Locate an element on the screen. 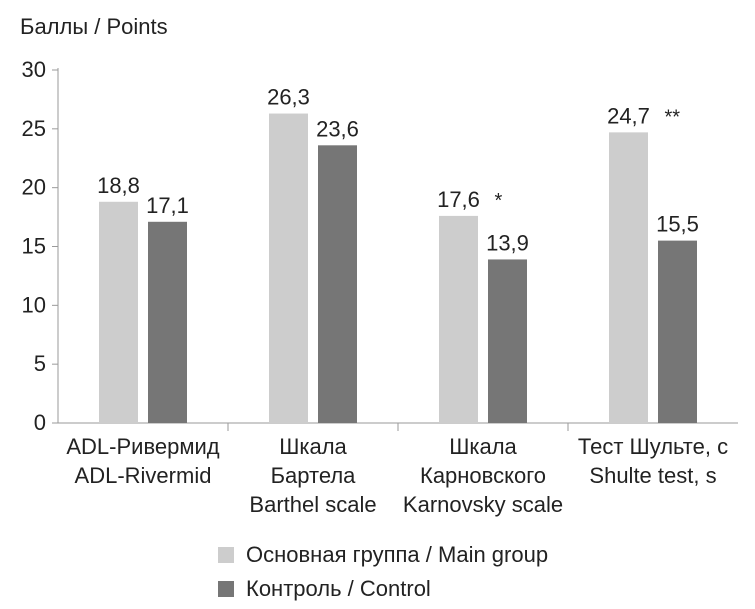  y-tick-label: 30 is located at coordinates (34, 69).